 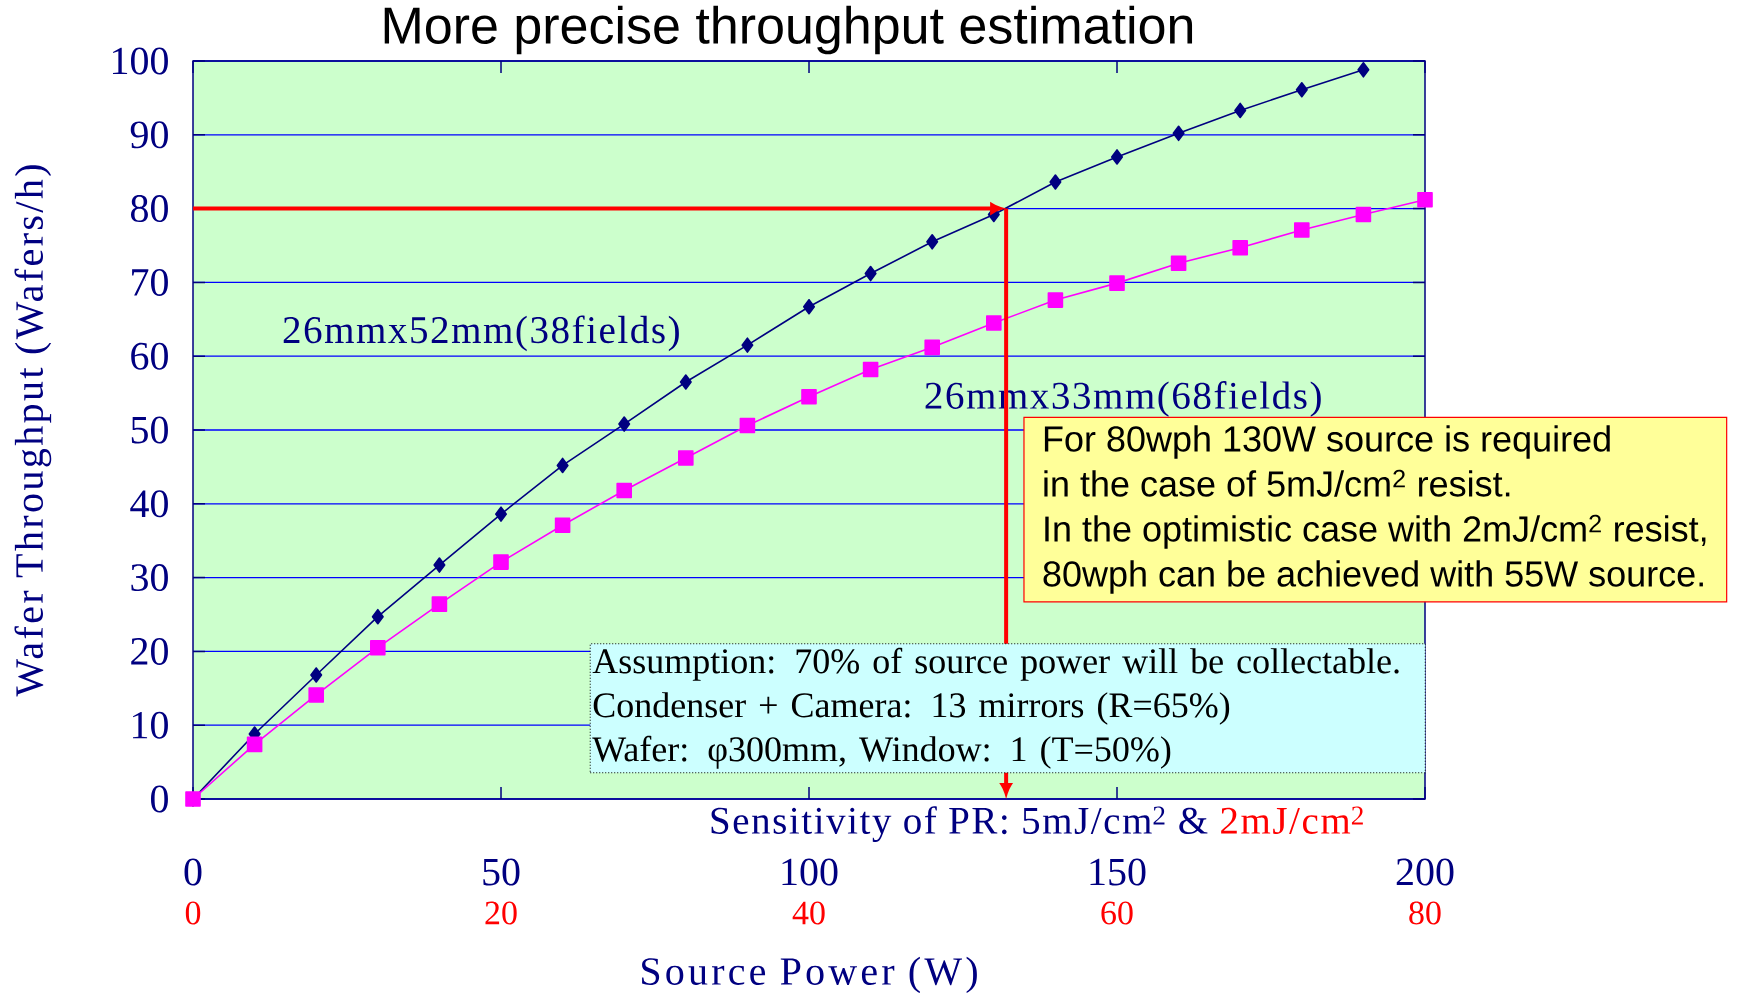 I want to click on x-tick-label: 200, so click(x=1425, y=872).